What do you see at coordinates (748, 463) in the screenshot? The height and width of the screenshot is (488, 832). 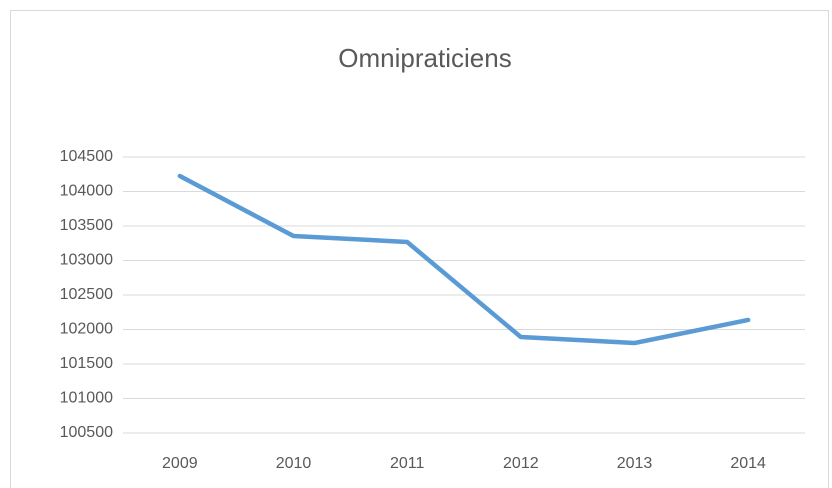 I see `x-tick-label: 2014` at bounding box center [748, 463].